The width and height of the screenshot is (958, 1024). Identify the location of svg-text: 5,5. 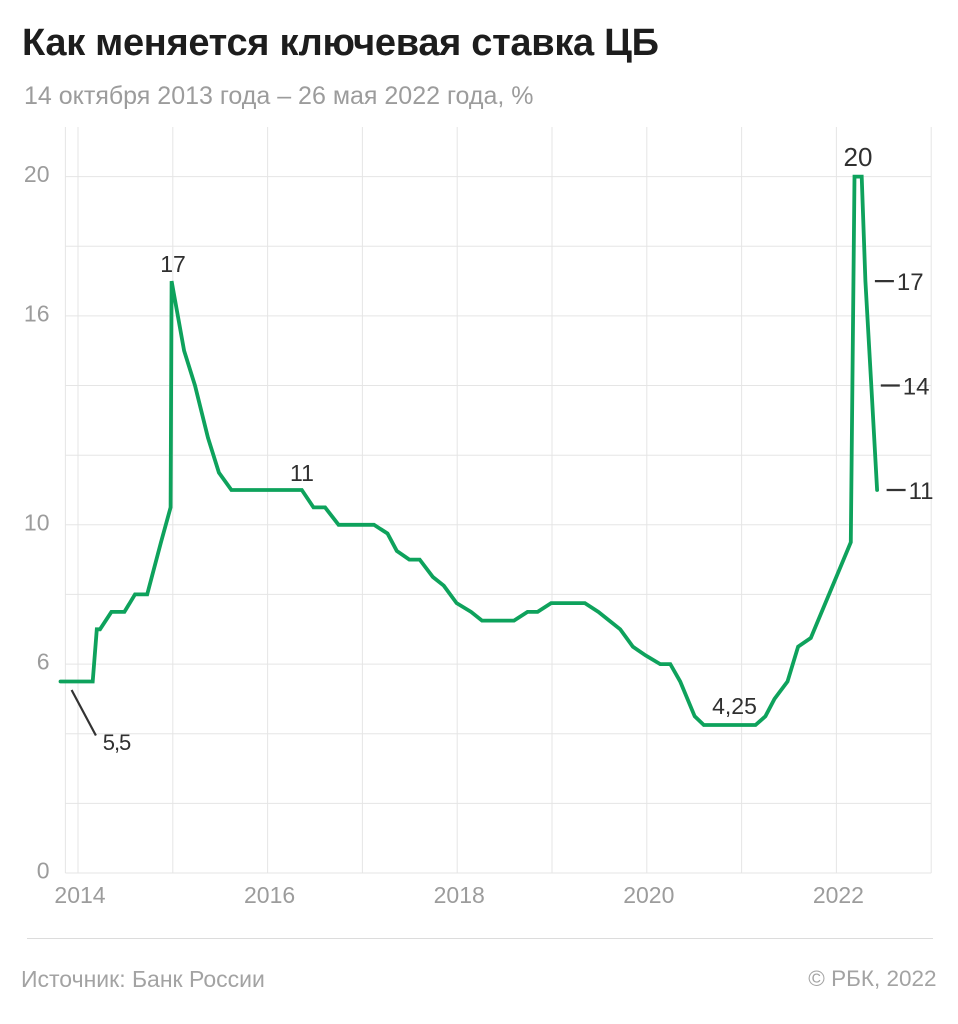
(117, 742).